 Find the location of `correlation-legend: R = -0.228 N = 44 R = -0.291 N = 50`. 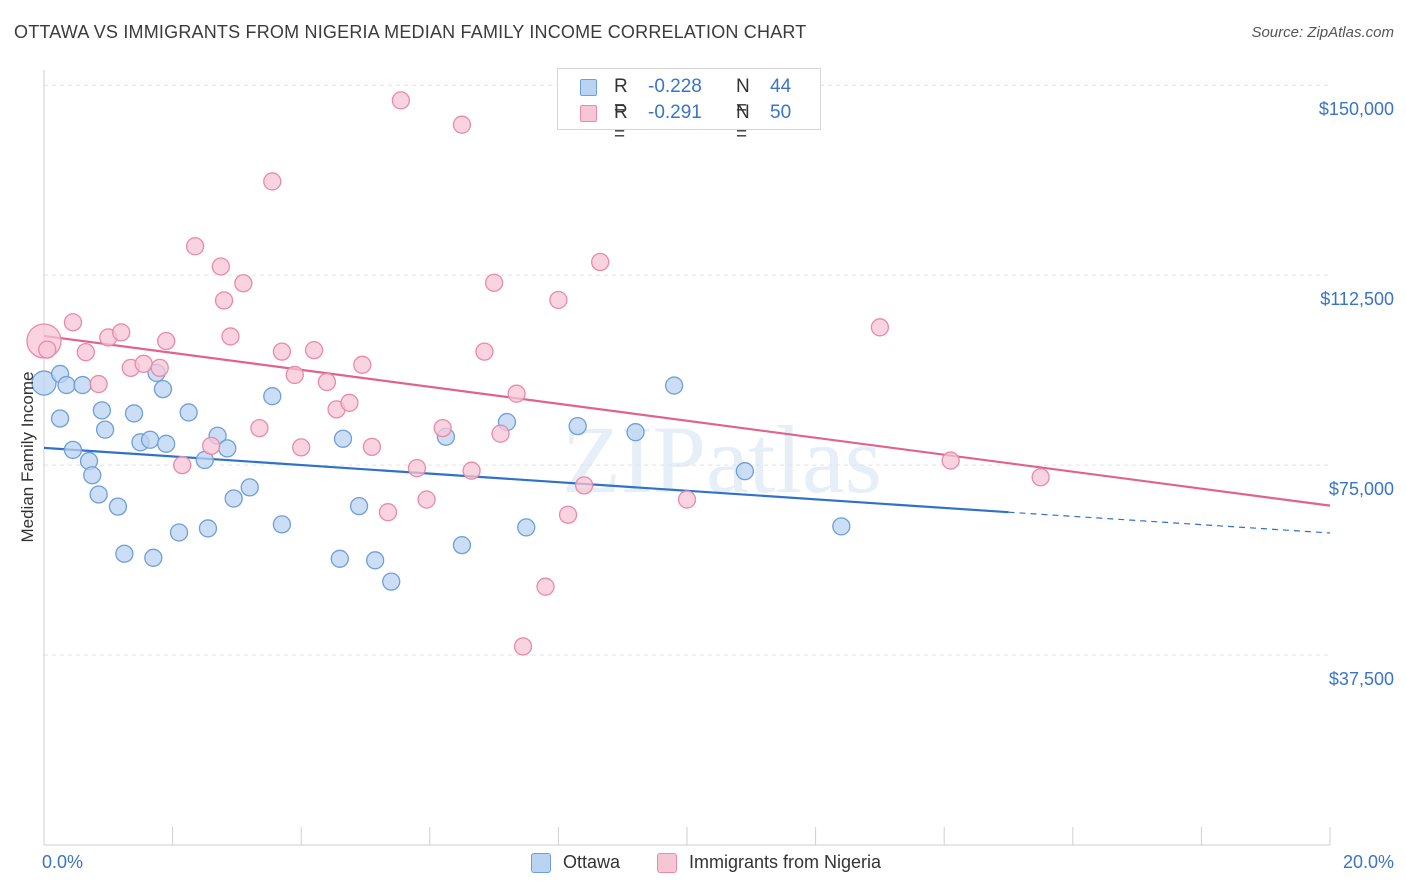

correlation-legend: R = -0.228 N = 44 R = -0.291 N = 50 is located at coordinates (689, 106).